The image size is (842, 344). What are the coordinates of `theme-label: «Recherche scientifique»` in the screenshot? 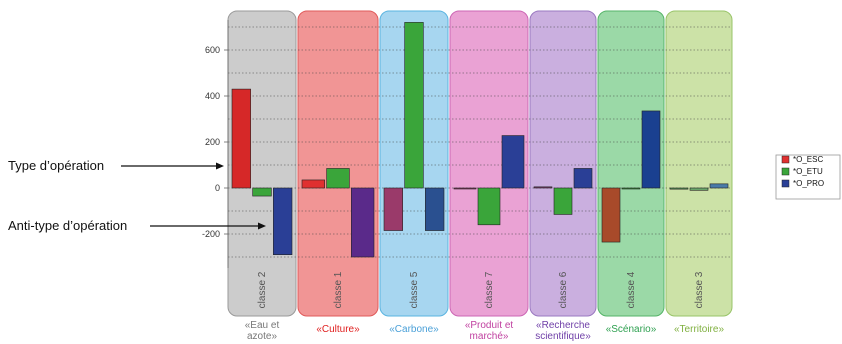 It's located at (563, 331).